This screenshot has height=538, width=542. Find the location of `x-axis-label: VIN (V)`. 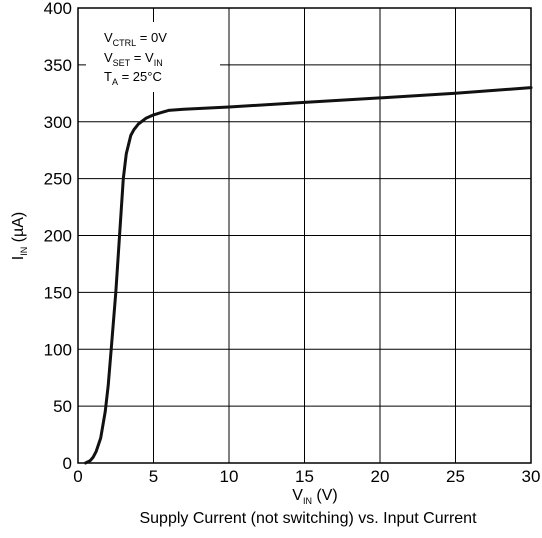

x-axis-label: VIN (V) is located at coordinates (314, 496).